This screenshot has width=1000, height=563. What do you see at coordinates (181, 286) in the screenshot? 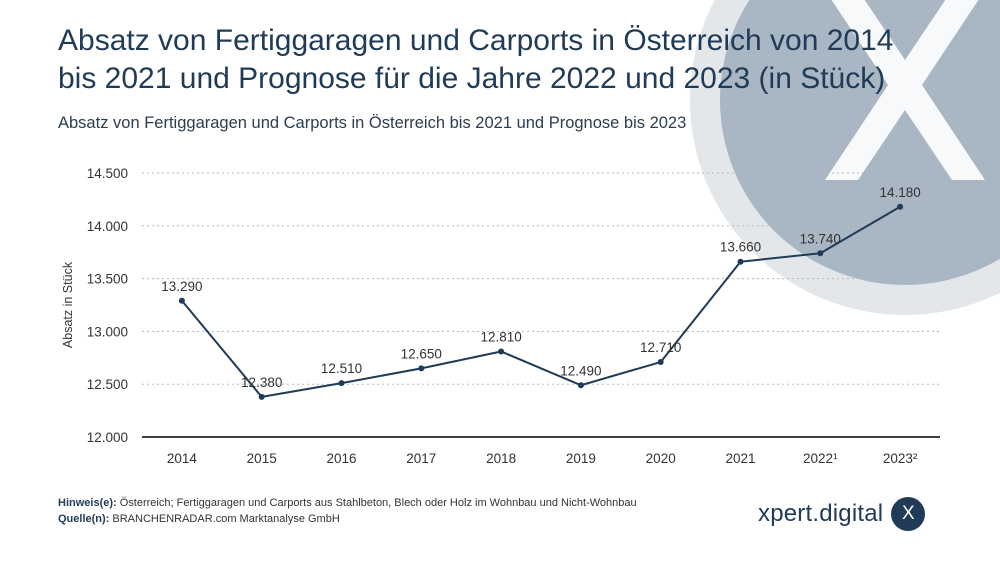
I see `data-label: 13.290` at bounding box center [181, 286].